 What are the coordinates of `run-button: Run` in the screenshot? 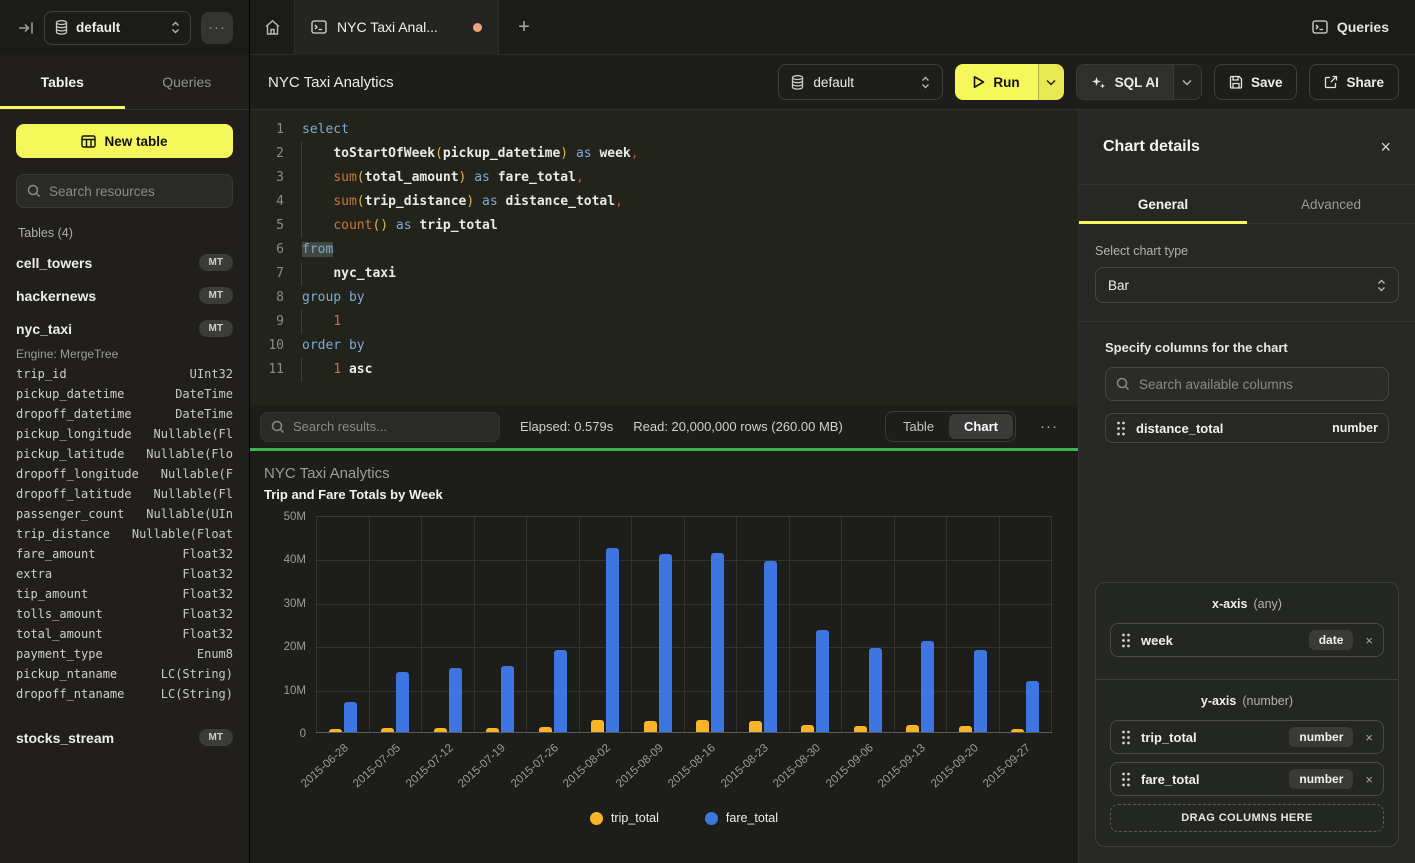 It's located at (996, 82).